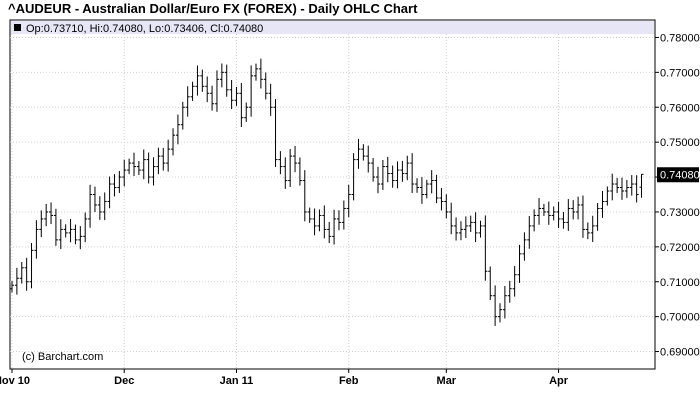 Image resolution: width=700 pixels, height=411 pixels. I want to click on x-tick-label: Dec, so click(124, 381).